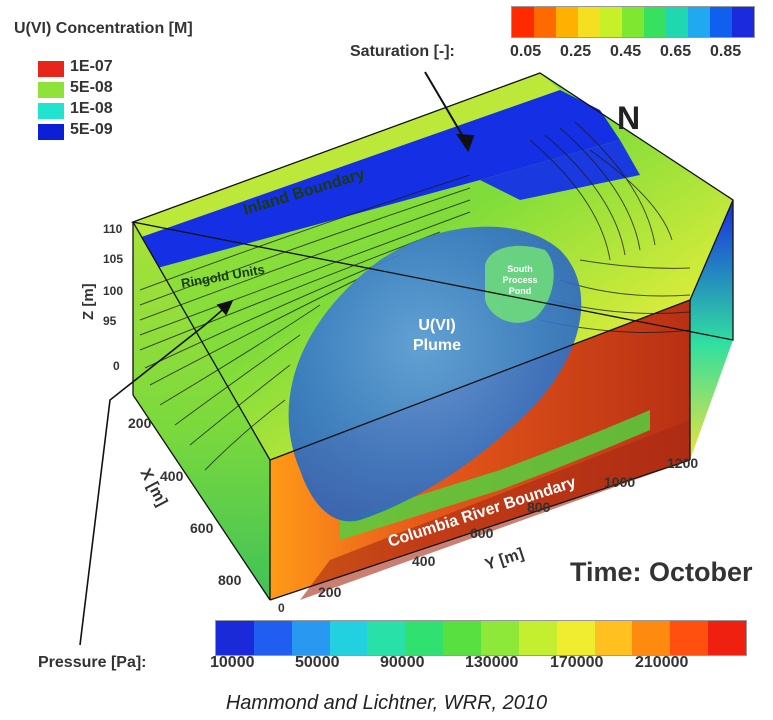  Describe the element at coordinates (113, 229) in the screenshot. I see `z-tick-110: 110` at that location.